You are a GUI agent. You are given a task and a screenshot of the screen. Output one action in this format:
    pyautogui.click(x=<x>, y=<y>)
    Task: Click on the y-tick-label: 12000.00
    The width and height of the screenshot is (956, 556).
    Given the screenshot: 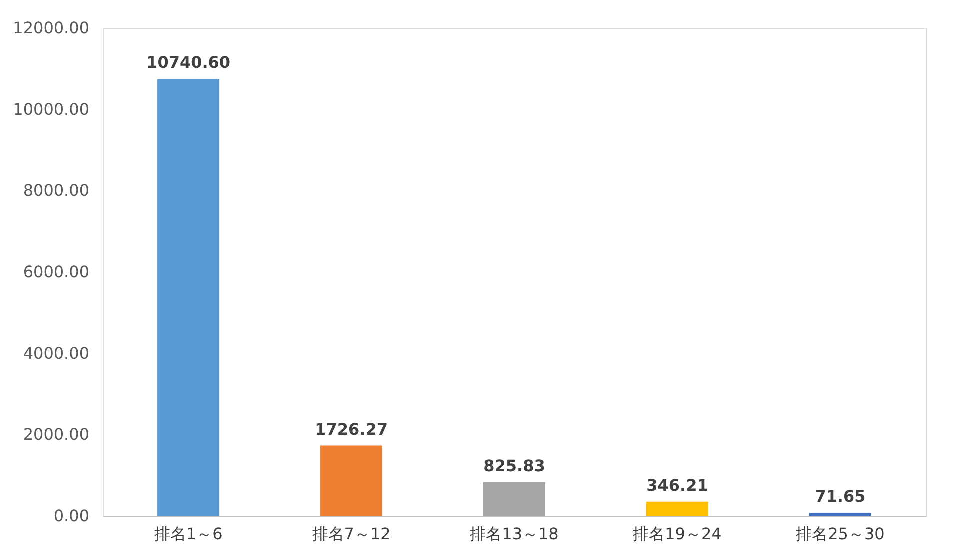 What is the action you would take?
    pyautogui.click(x=51, y=28)
    